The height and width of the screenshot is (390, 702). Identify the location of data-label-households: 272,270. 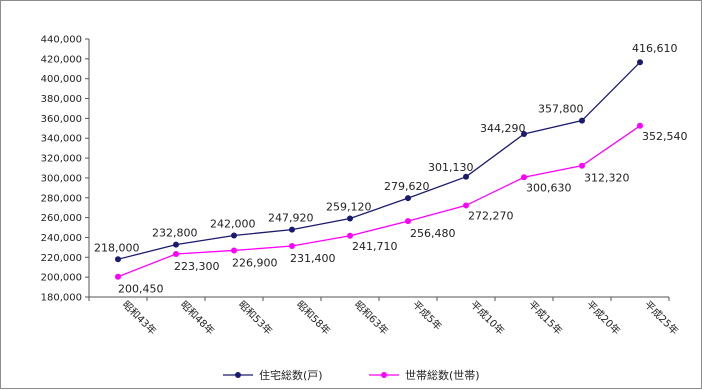
(491, 215).